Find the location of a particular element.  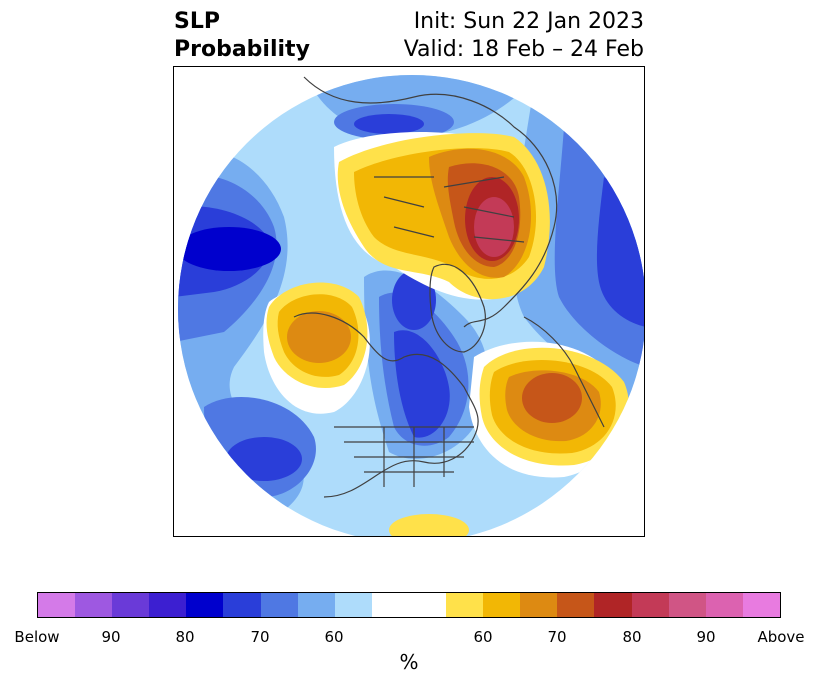

valid-date: Valid: 18 Feb – 24 Feb is located at coordinates (523, 49).